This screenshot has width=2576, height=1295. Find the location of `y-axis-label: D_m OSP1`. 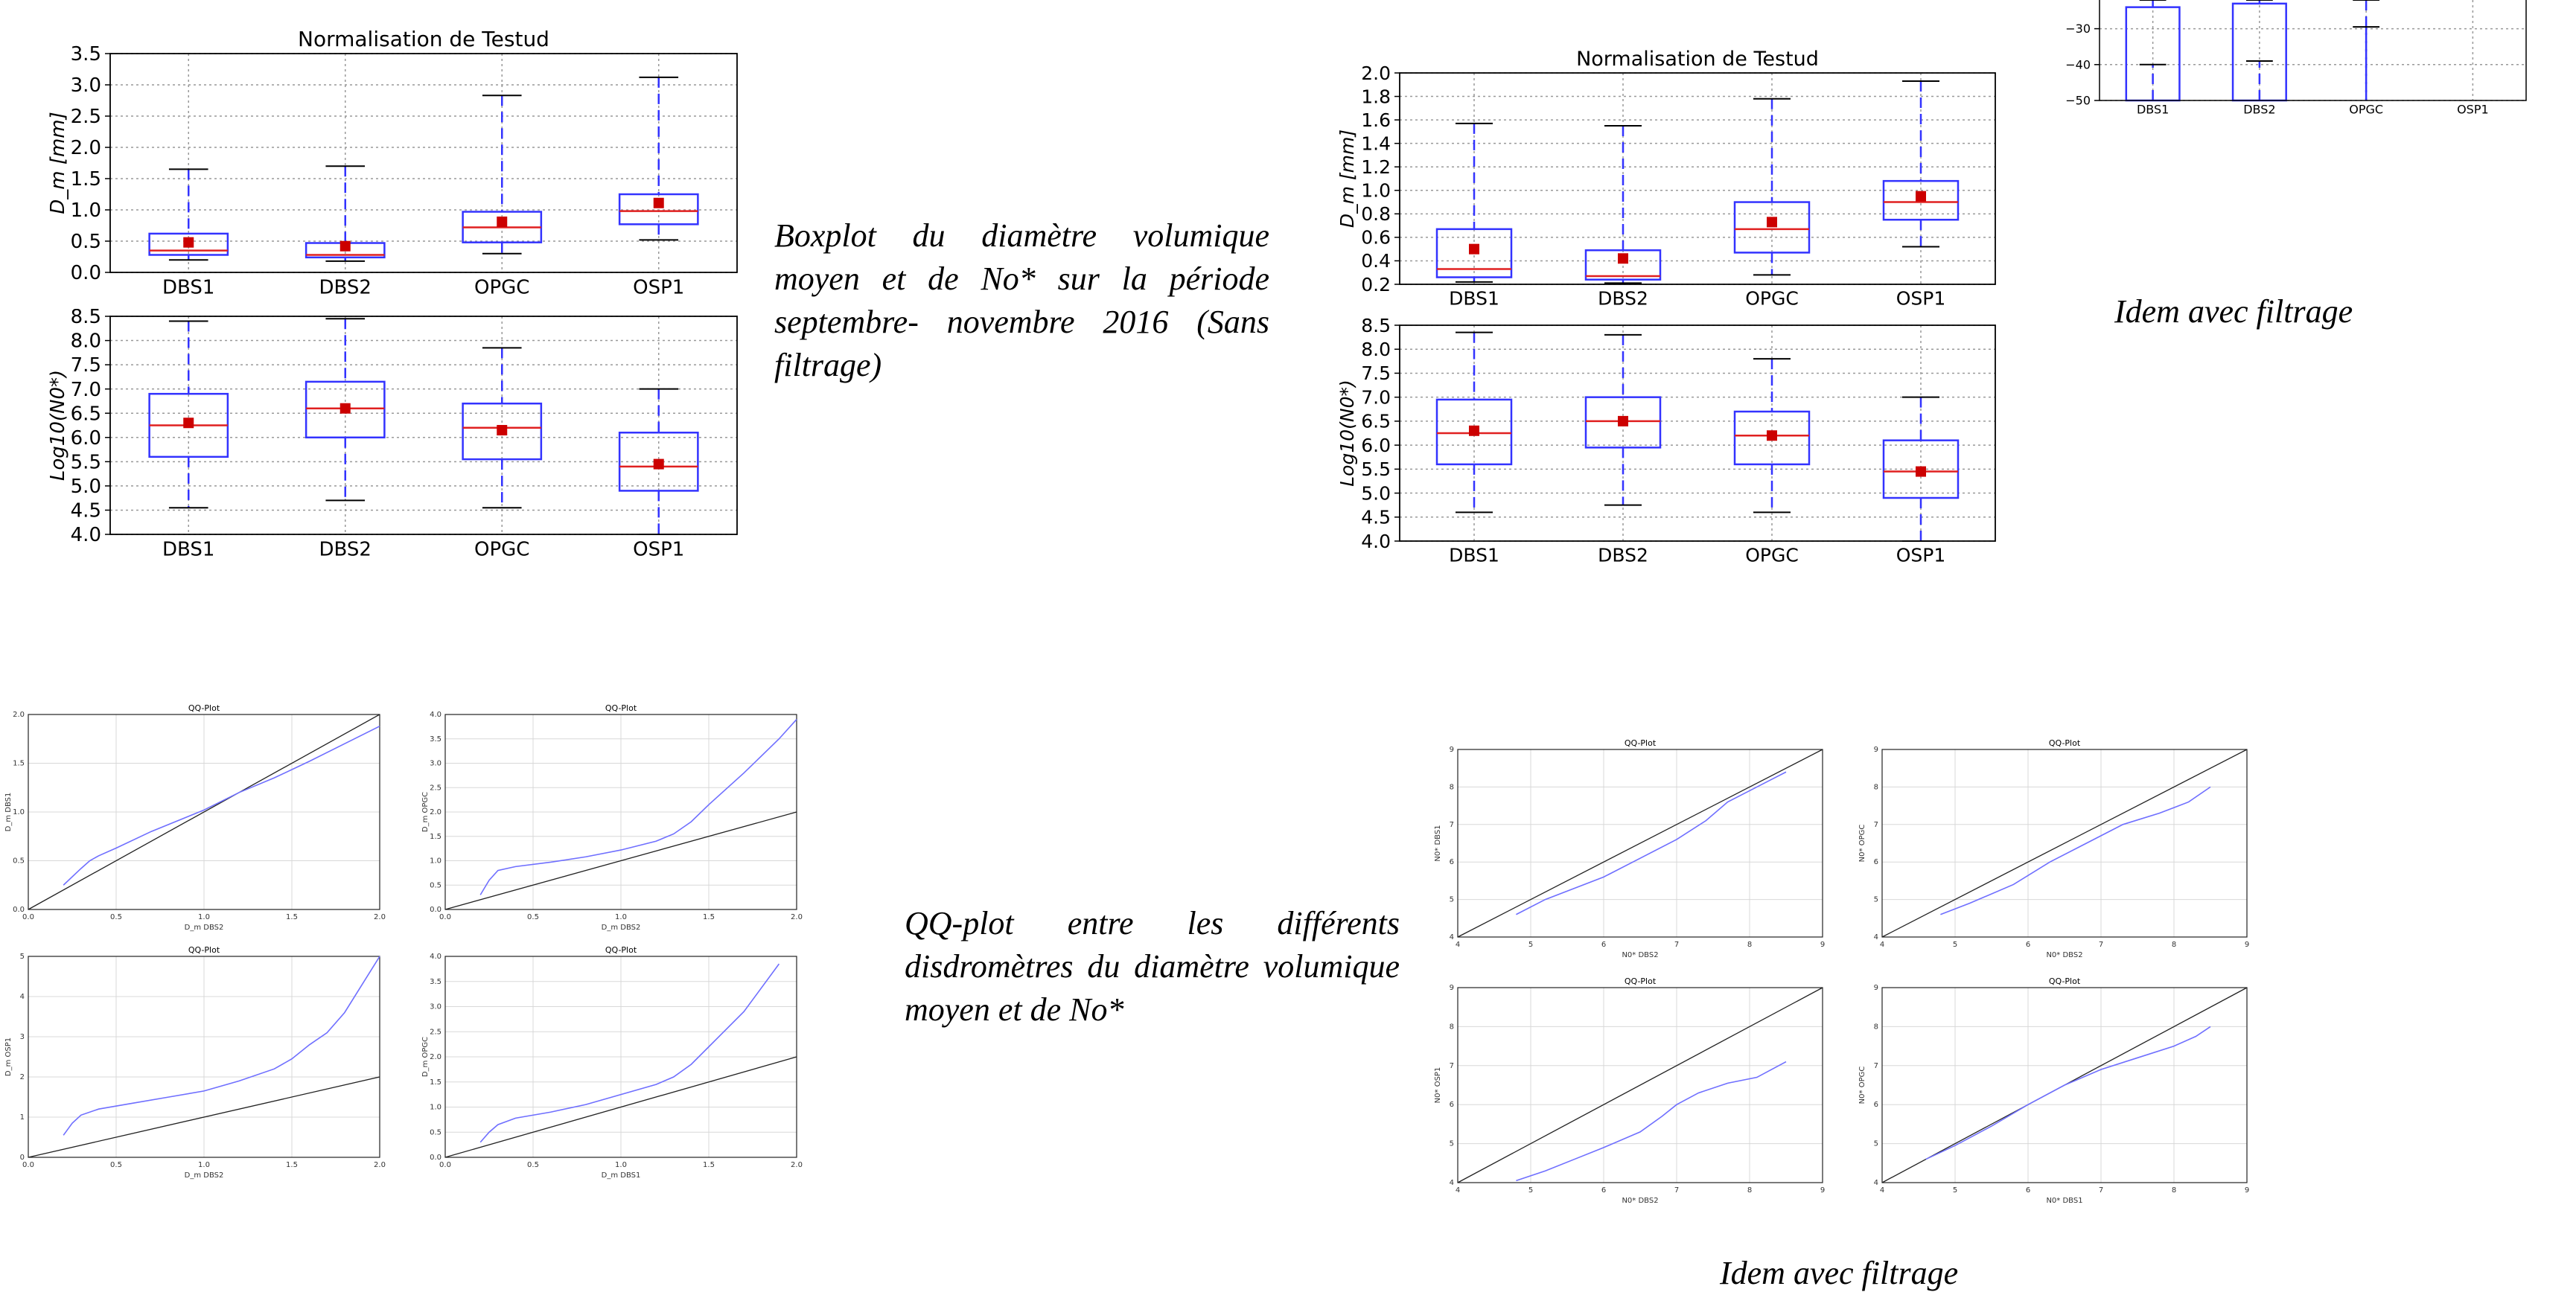

y-axis-label: D_m OSP1 is located at coordinates (8, 1056).